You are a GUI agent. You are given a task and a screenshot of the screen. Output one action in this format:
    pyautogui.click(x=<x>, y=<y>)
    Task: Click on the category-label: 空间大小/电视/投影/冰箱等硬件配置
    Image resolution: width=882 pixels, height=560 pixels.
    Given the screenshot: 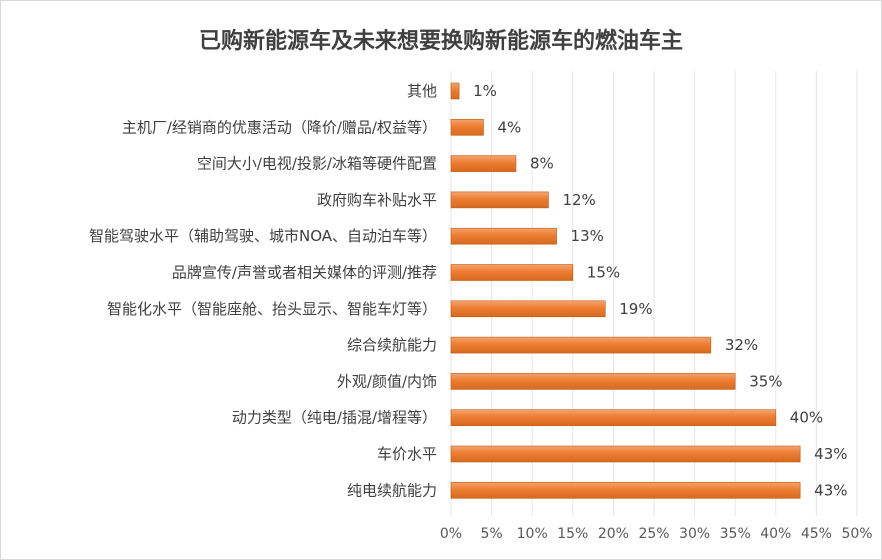 What is the action you would take?
    pyautogui.click(x=317, y=164)
    